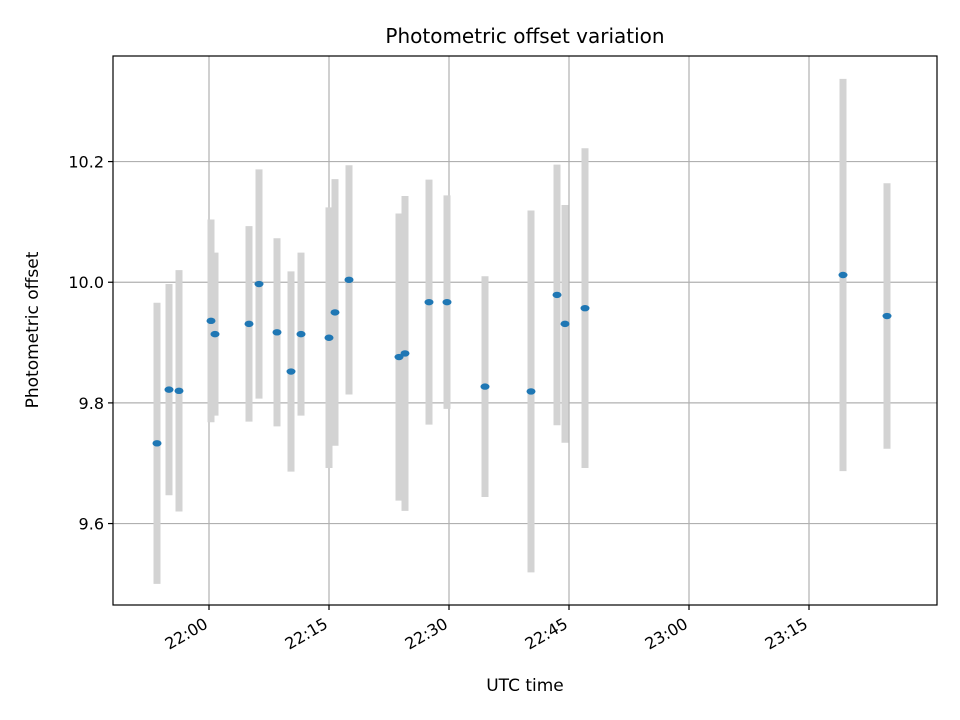 This screenshot has height=720, width=960. I want to click on y-tick-label: 9.8, so click(91, 403).